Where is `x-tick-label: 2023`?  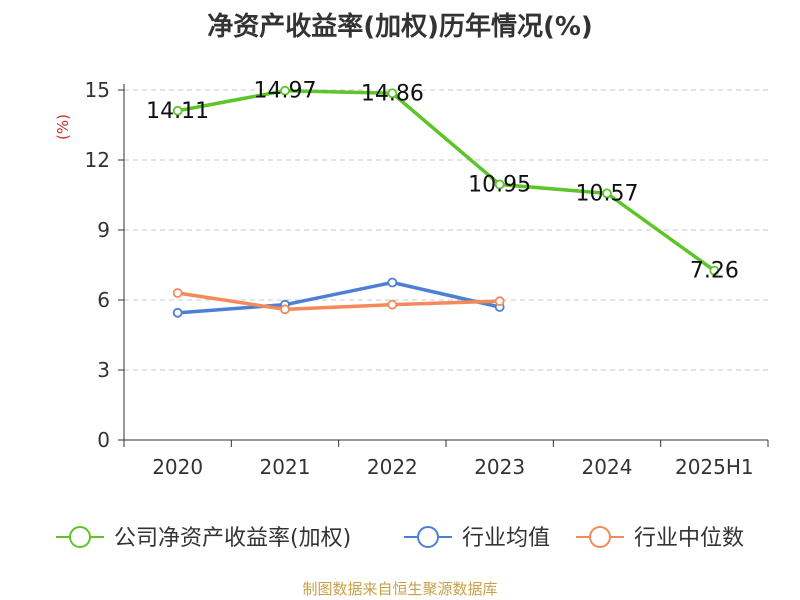 x-tick-label: 2023 is located at coordinates (499, 467).